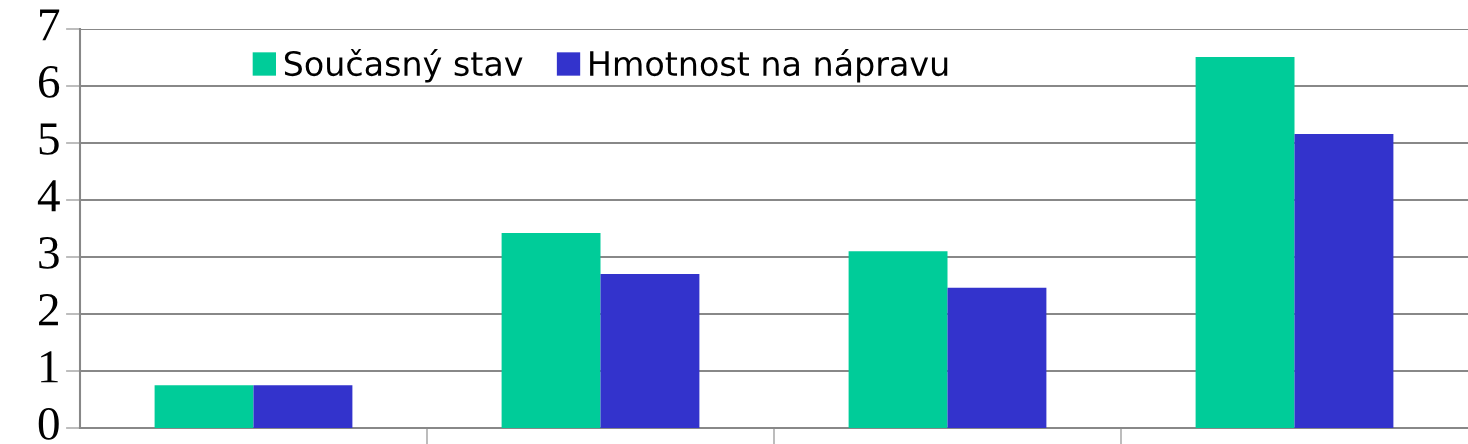  I want to click on legend-label: Hmotnost na nápravu, so click(769, 66).